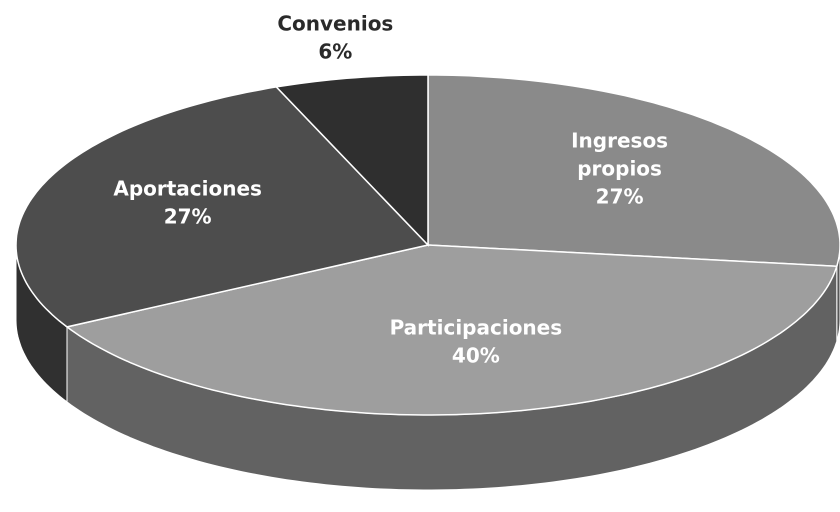 This screenshot has width=840, height=512. I want to click on category-label: Aportaciones, so click(187, 188).